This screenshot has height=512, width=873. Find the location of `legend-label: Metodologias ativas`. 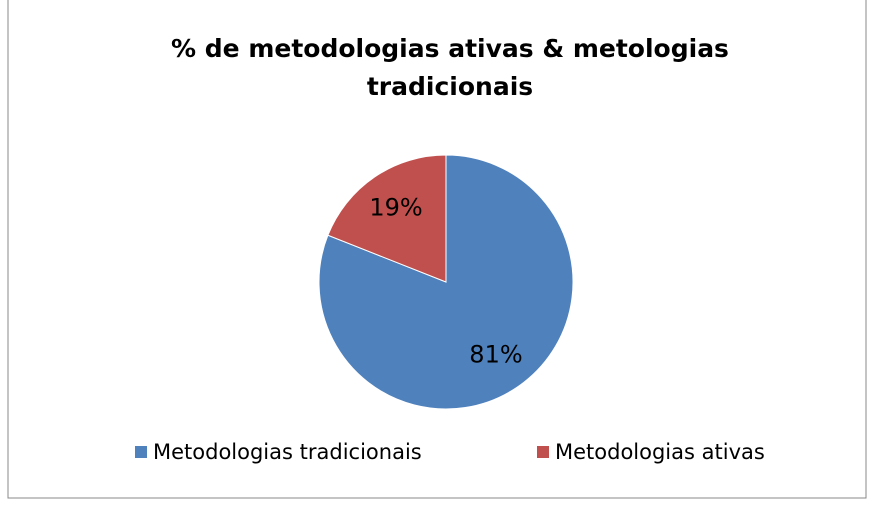

legend-label: Metodologias ativas is located at coordinates (660, 452).